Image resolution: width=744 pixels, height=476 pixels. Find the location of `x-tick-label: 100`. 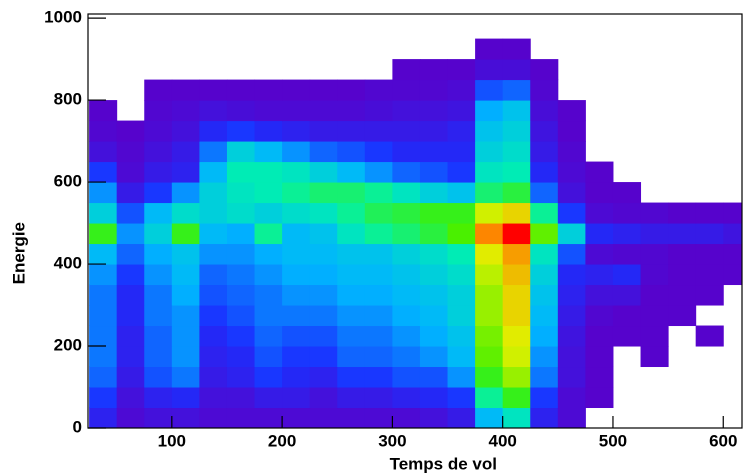

x-tick-label: 100 is located at coordinates (172, 440).